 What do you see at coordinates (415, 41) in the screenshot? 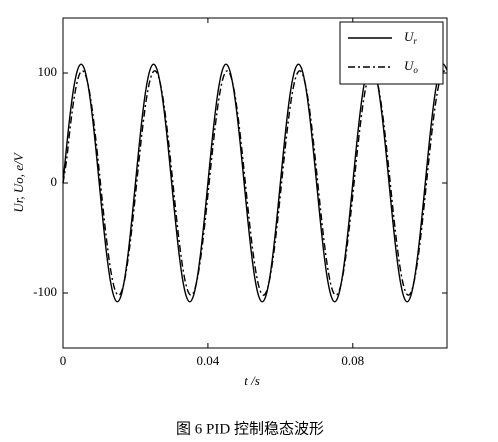
I see `legend-label-sub: r` at bounding box center [415, 41].